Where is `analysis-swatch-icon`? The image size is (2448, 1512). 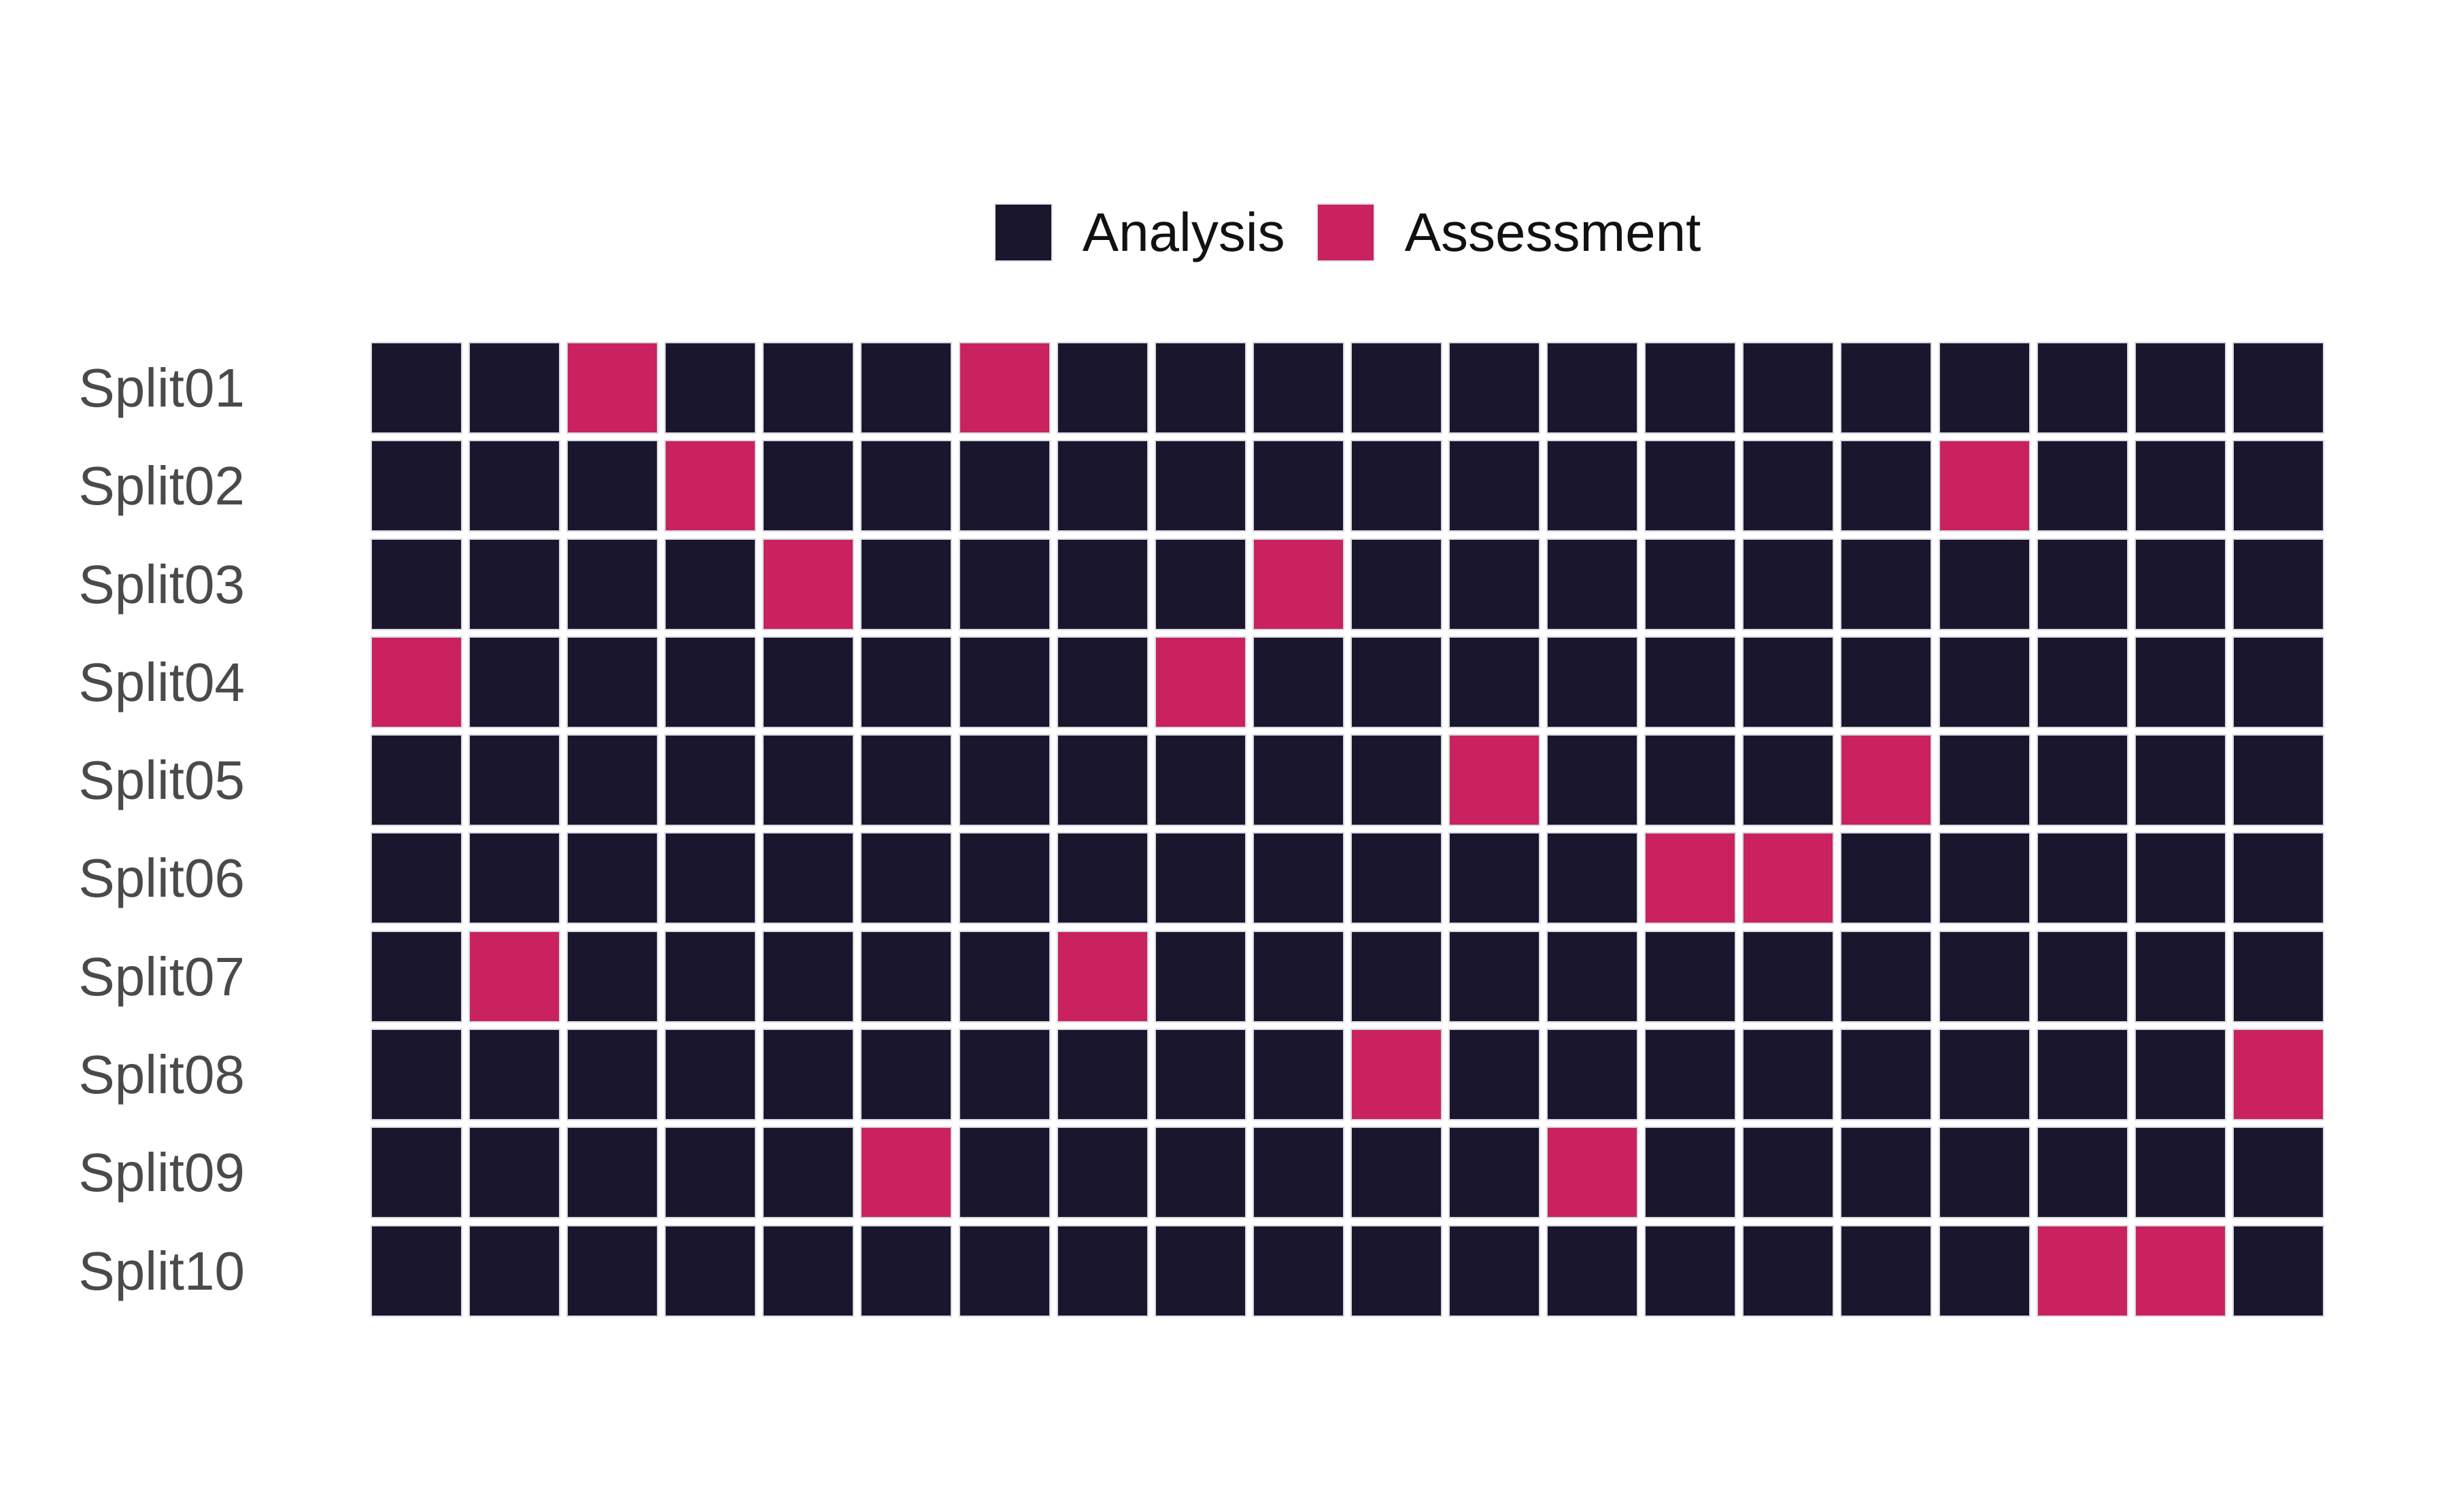
analysis-swatch-icon is located at coordinates (1023, 232).